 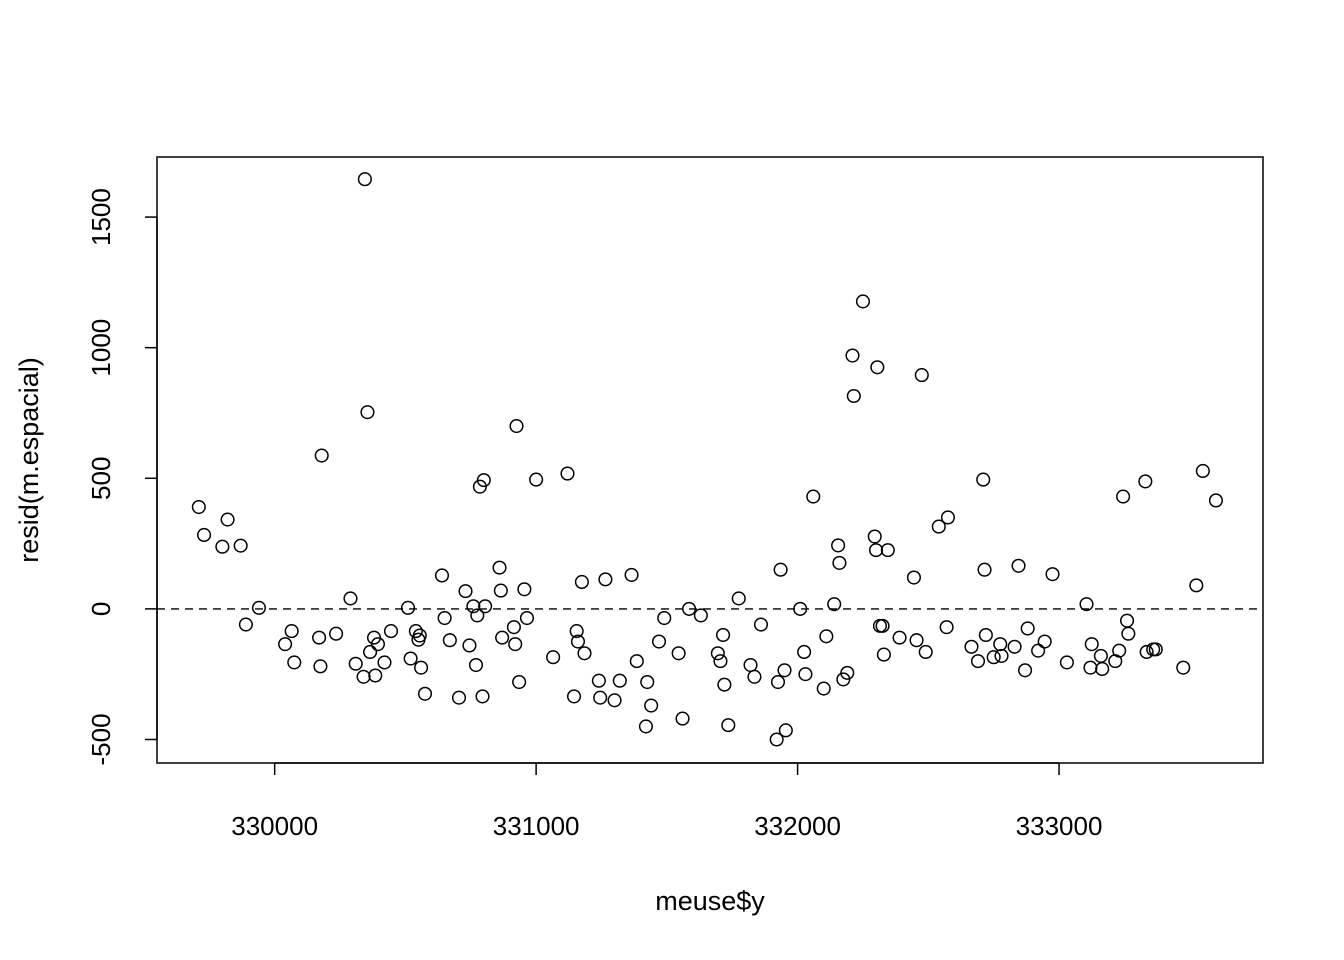 I want to click on x-tick-label: 333000, so click(x=1059, y=826).